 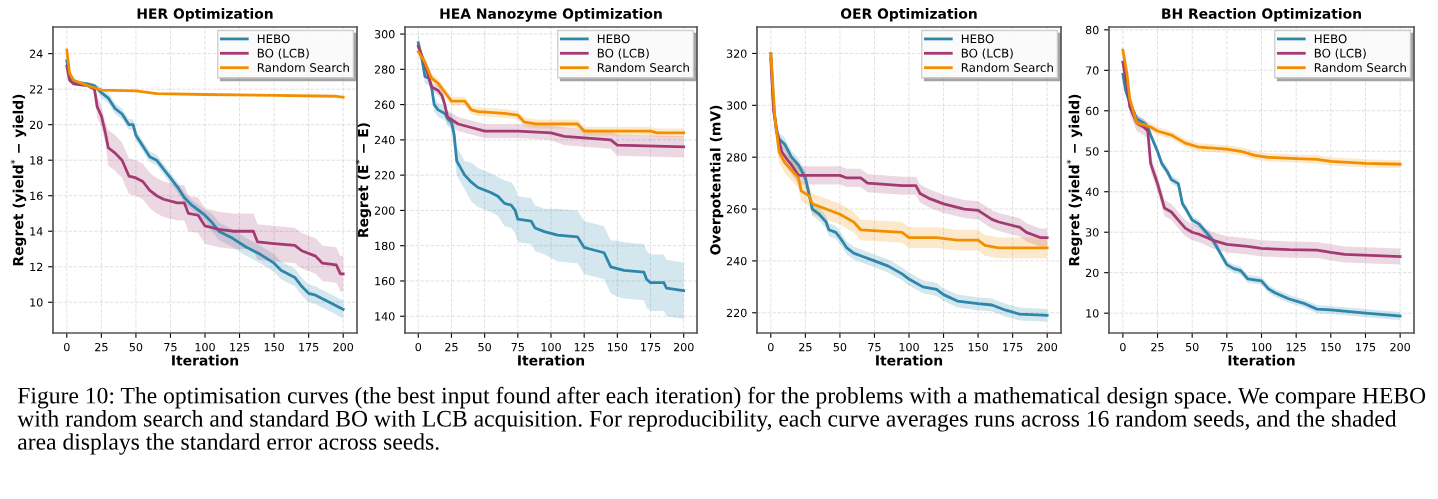 What do you see at coordinates (363, 180) in the screenshot?
I see `y-axis-title: Regret (E$^{*}$ − E)` at bounding box center [363, 180].